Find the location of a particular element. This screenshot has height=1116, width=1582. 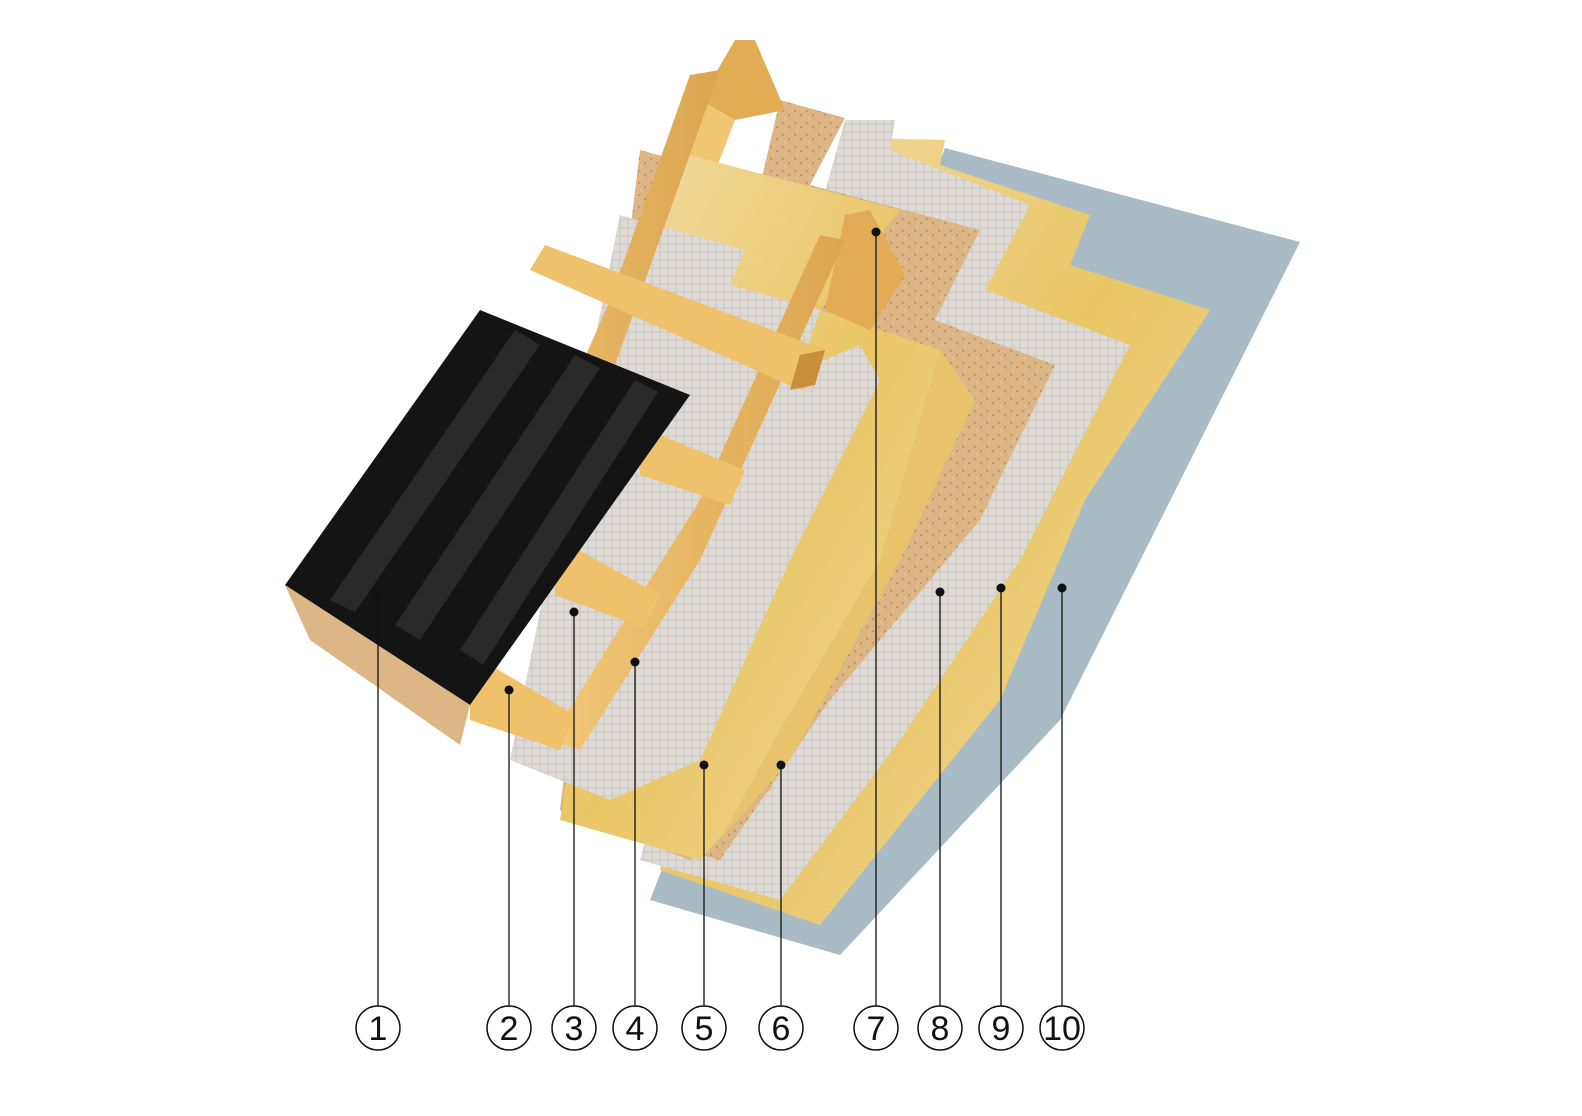

batten-low is located at coordinates (607, 588).